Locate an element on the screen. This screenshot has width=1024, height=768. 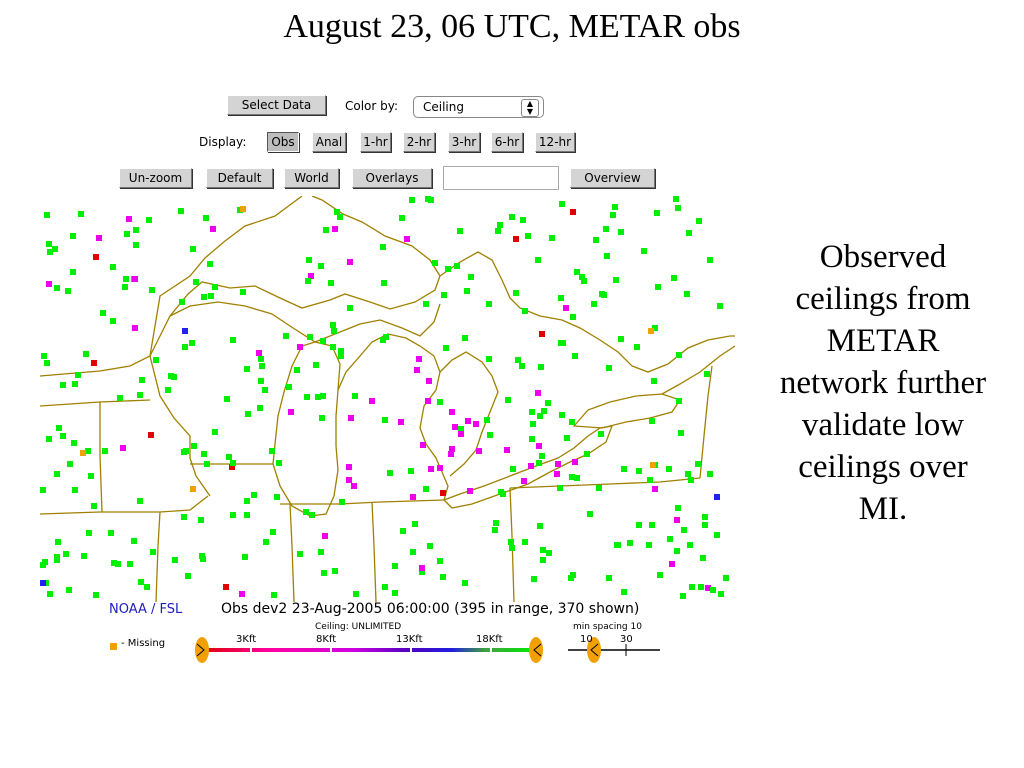
spacing-slider-handle is located at coordinates (594, 650).